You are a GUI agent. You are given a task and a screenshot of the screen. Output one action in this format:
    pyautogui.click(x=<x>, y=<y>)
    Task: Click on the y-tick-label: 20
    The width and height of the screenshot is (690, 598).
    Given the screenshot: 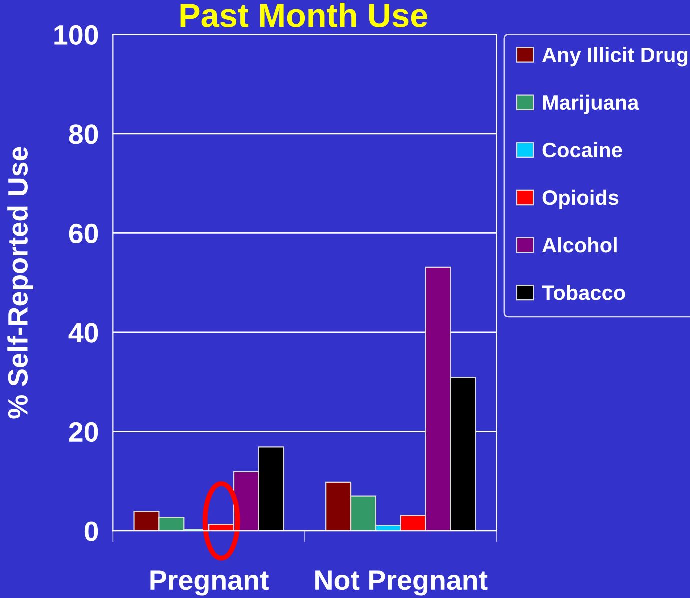 What is the action you would take?
    pyautogui.click(x=83, y=432)
    